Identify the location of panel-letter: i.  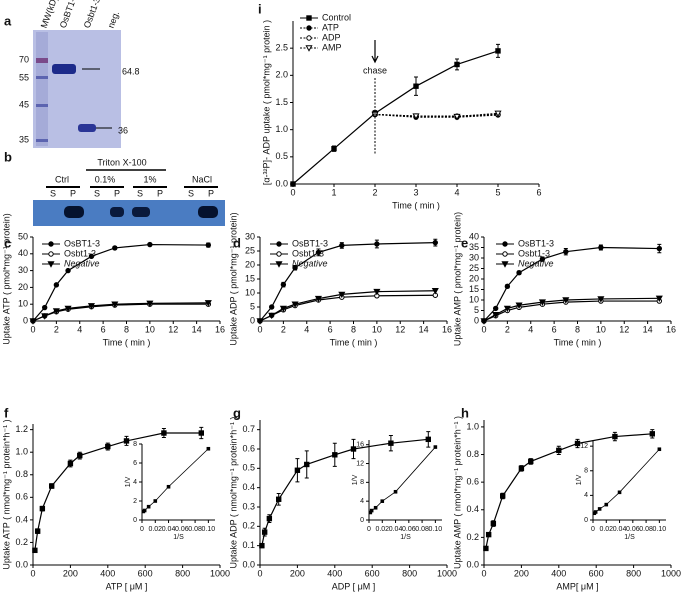
(260, 8).